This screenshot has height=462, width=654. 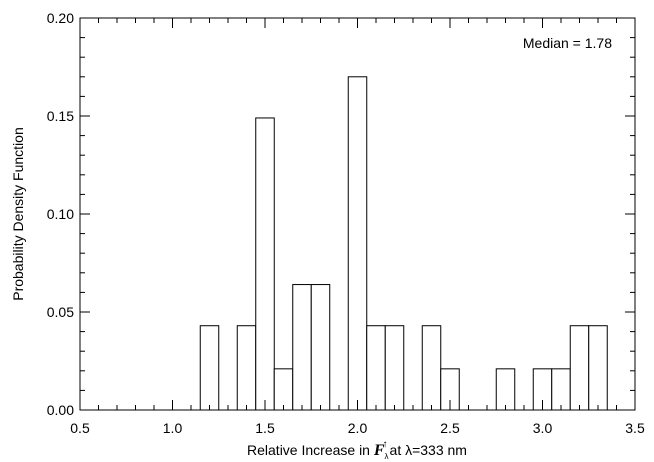 I want to click on x-tick-label: 3.5, so click(x=635, y=428).